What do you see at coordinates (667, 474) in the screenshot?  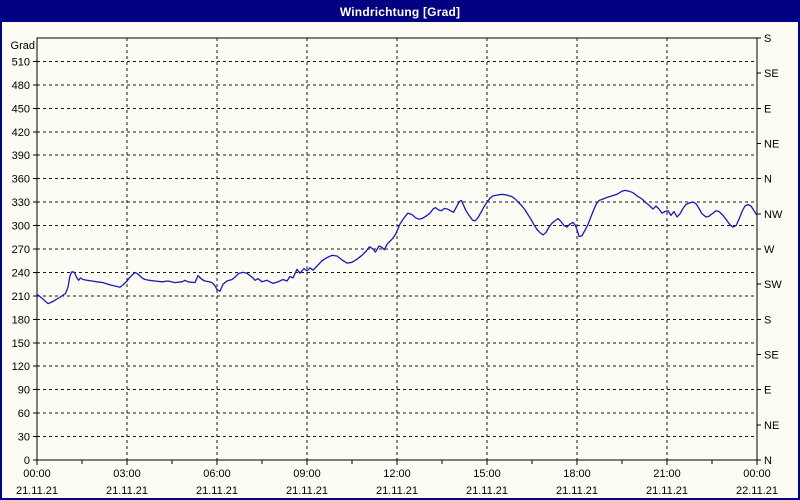 I see `x-axis-time-label: 21:00` at bounding box center [667, 474].